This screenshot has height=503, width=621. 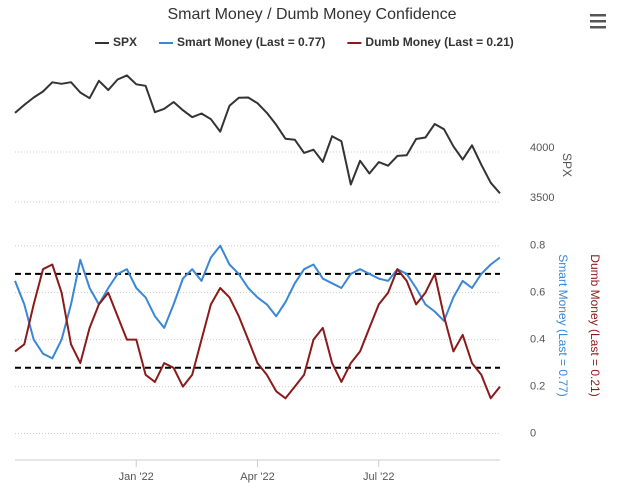 I want to click on y-tick-label: 0.6, so click(x=537, y=293).